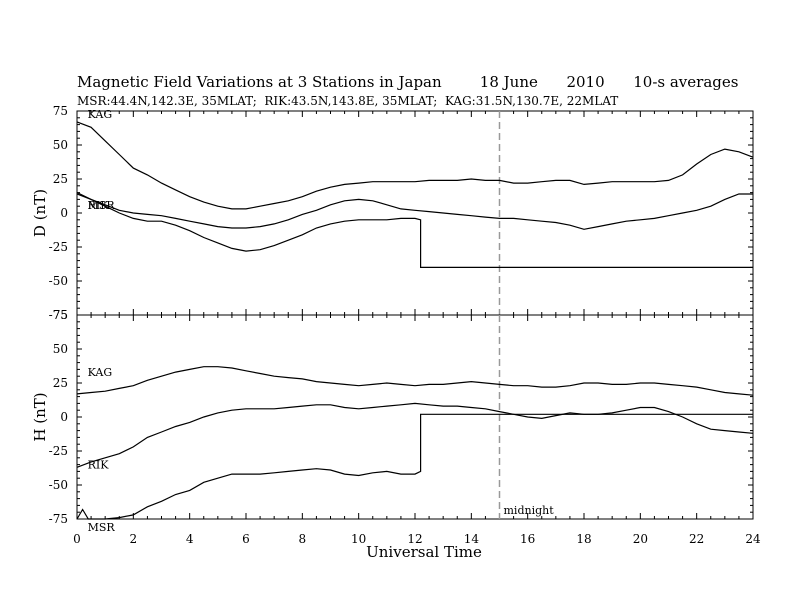 The width and height of the screenshot is (792, 612). Describe the element at coordinates (134, 539) in the screenshot. I see `x-tick-label: 2` at that location.